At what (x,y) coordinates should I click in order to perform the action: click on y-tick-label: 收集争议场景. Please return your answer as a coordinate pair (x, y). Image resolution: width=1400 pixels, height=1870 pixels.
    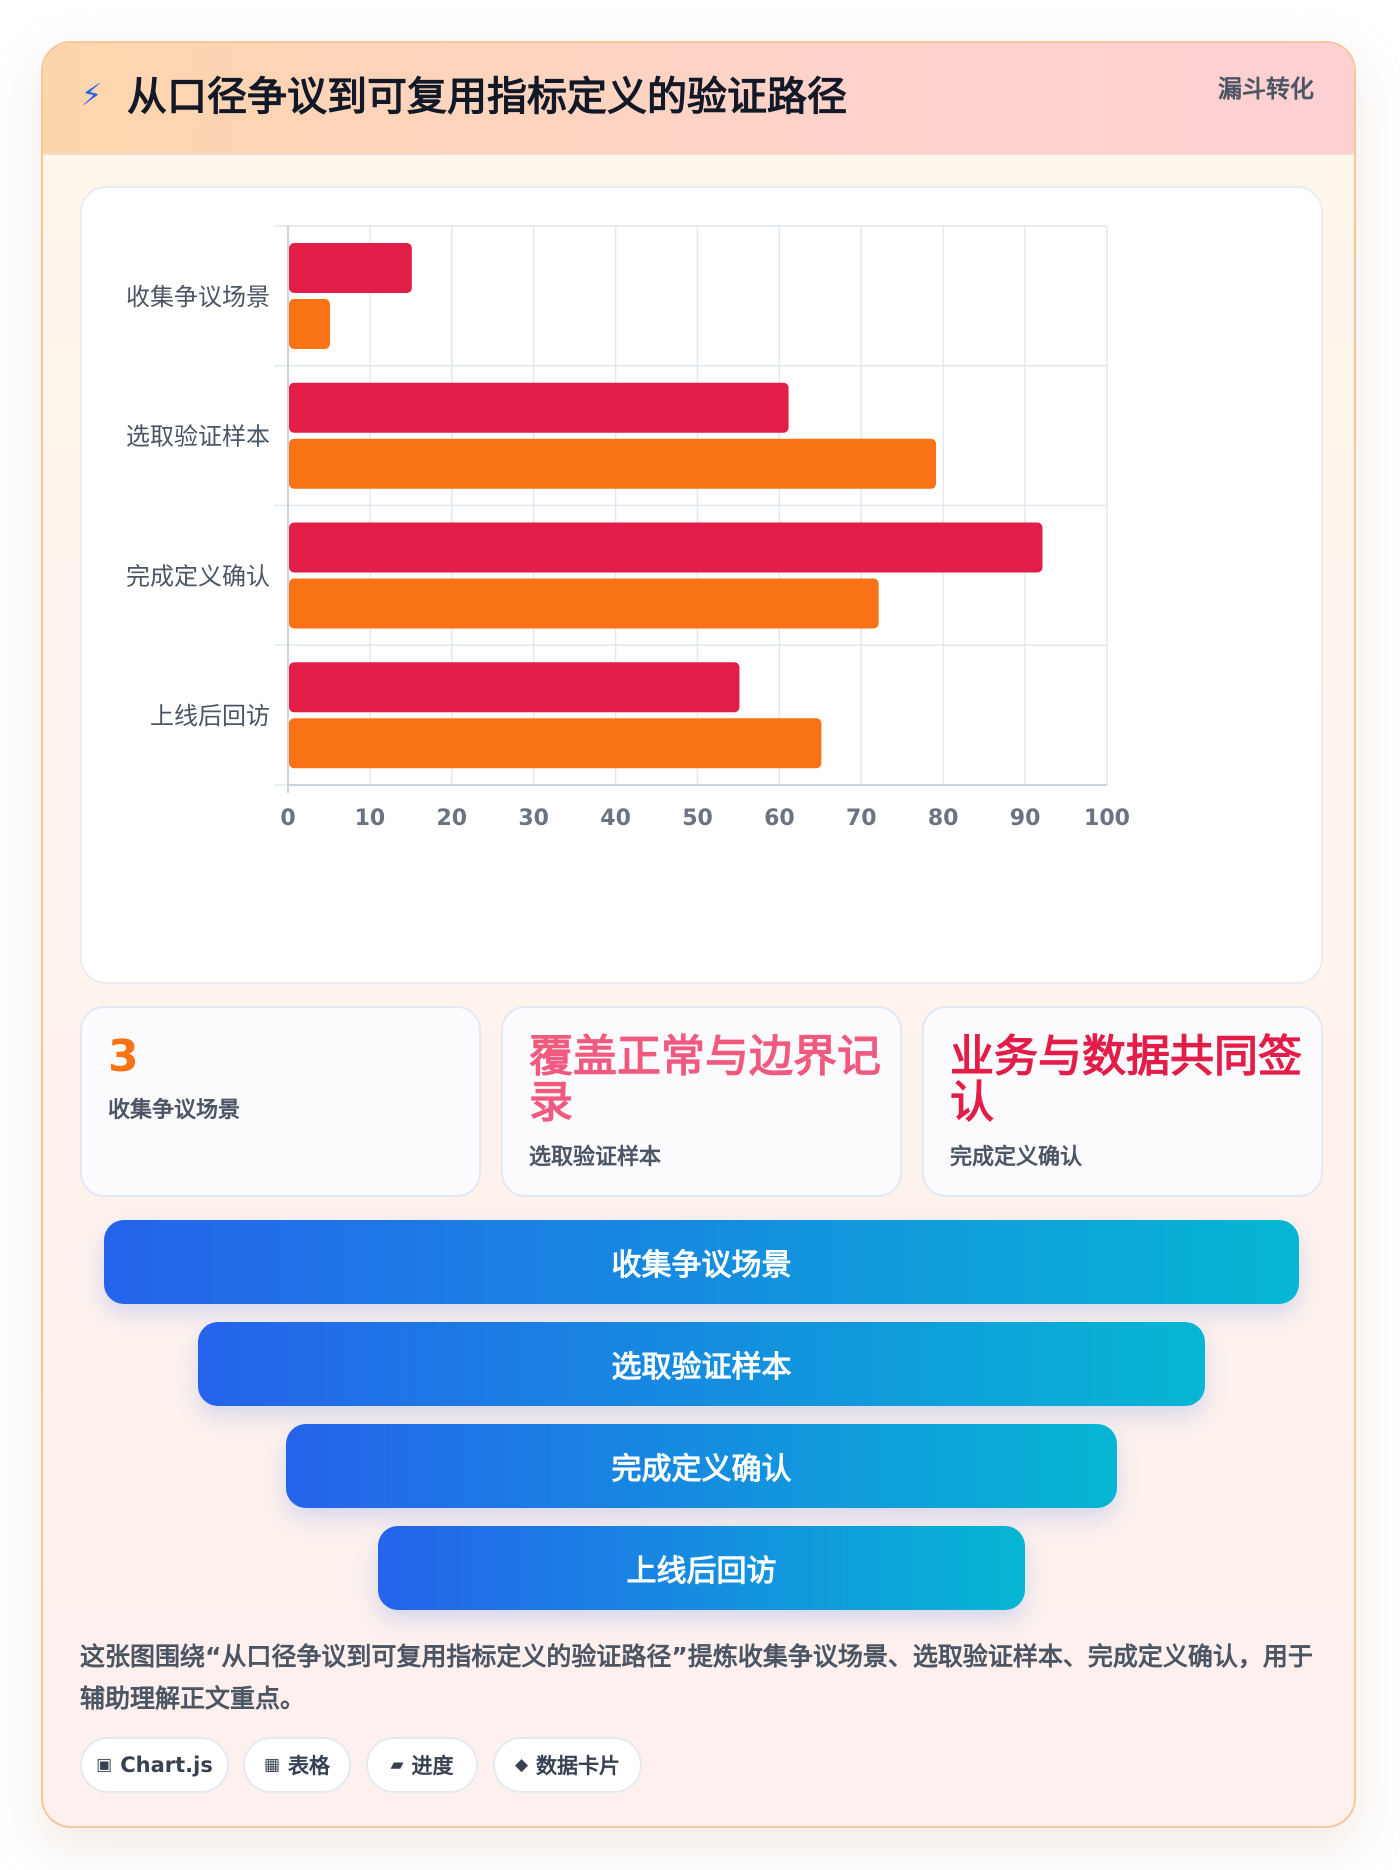
    Looking at the image, I should click on (198, 297).